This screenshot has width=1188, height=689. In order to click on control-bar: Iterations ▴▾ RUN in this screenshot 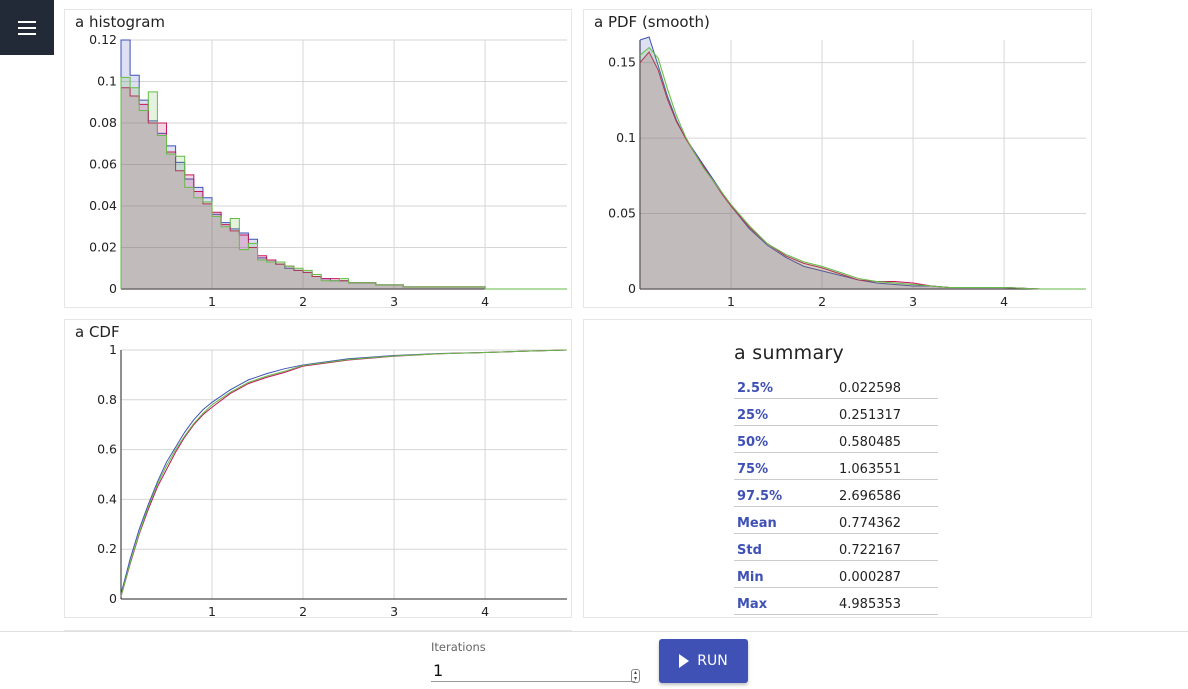, I will do `click(594, 660)`.